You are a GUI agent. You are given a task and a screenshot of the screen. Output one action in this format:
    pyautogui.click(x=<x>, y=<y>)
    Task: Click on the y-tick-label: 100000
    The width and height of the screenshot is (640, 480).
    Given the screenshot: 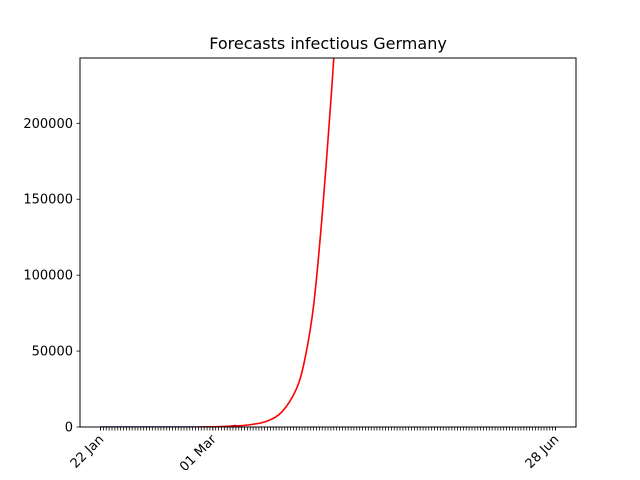 What is the action you would take?
    pyautogui.click(x=48, y=276)
    